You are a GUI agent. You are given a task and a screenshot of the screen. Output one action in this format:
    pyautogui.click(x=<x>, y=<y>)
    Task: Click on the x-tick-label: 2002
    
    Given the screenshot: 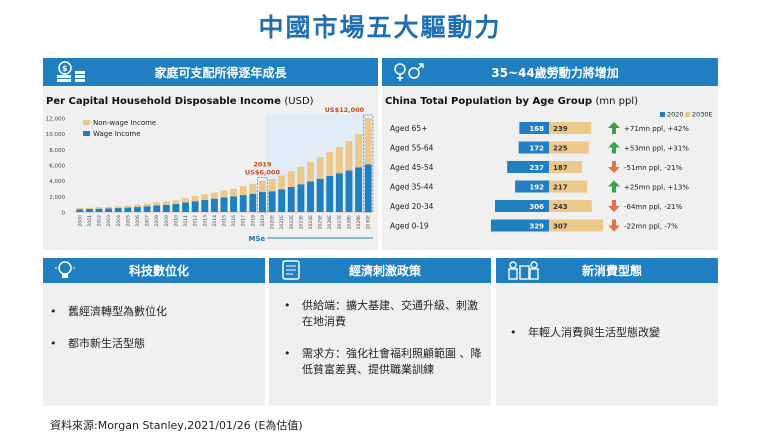 What is the action you would take?
    pyautogui.click(x=100, y=221)
    